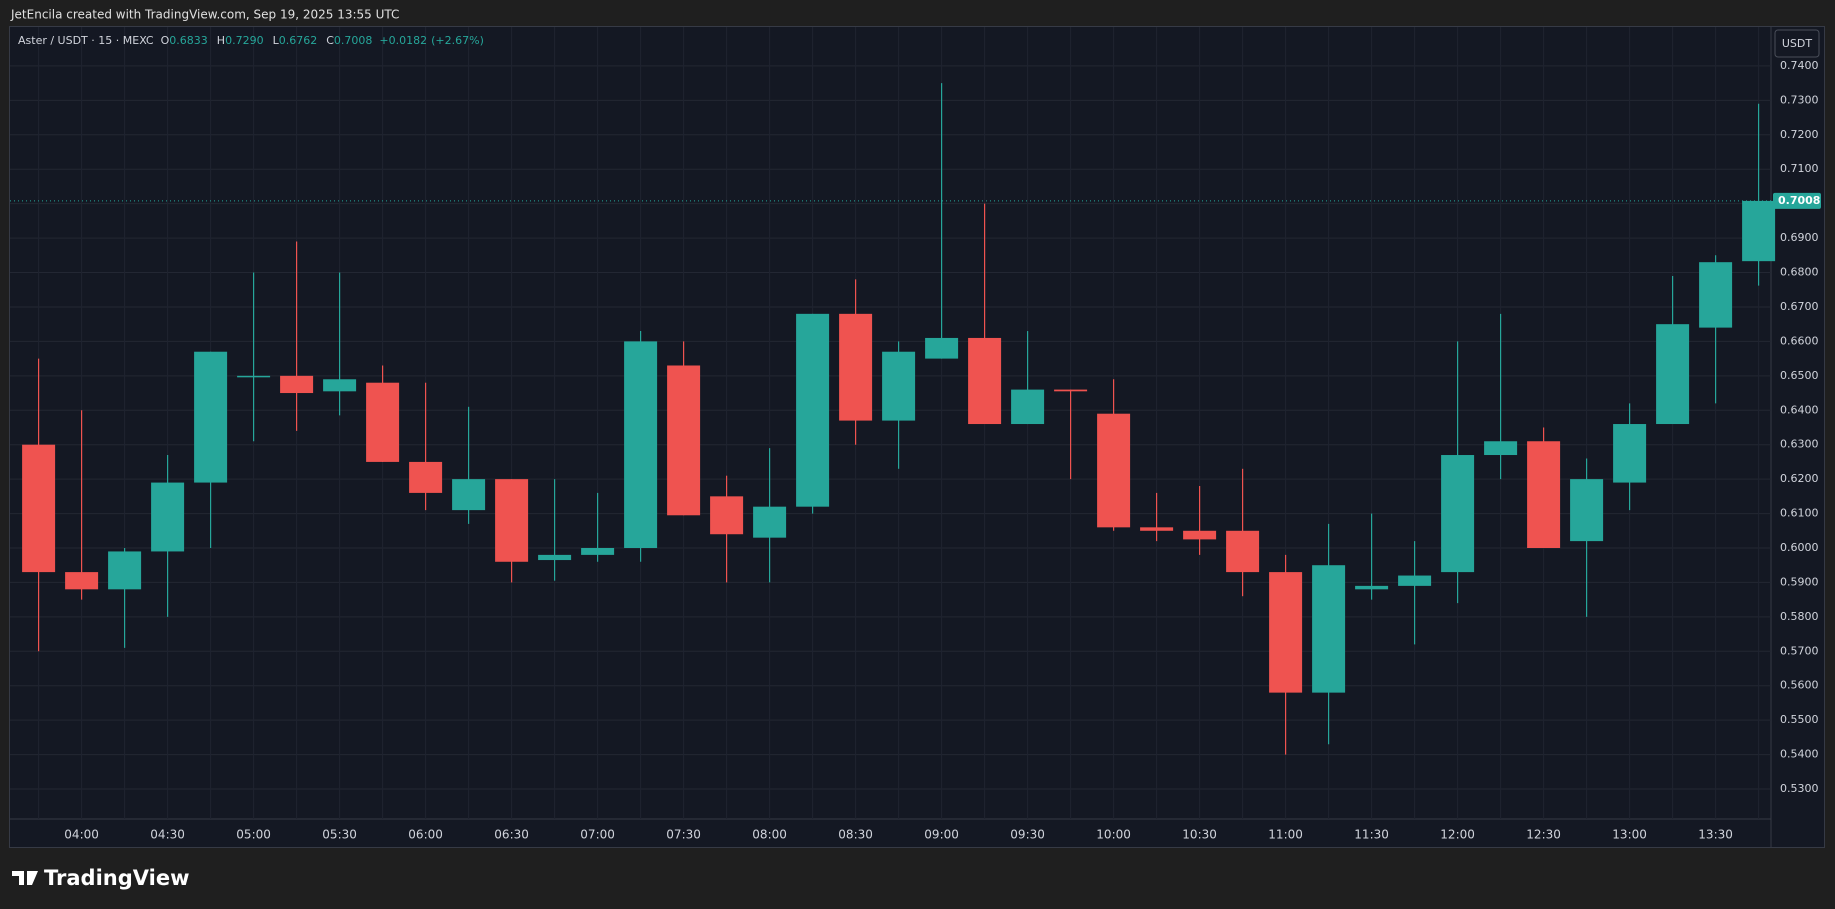 The image size is (1835, 909). What do you see at coordinates (1027, 835) in the screenshot?
I see `x-tick-label: 09:30` at bounding box center [1027, 835].